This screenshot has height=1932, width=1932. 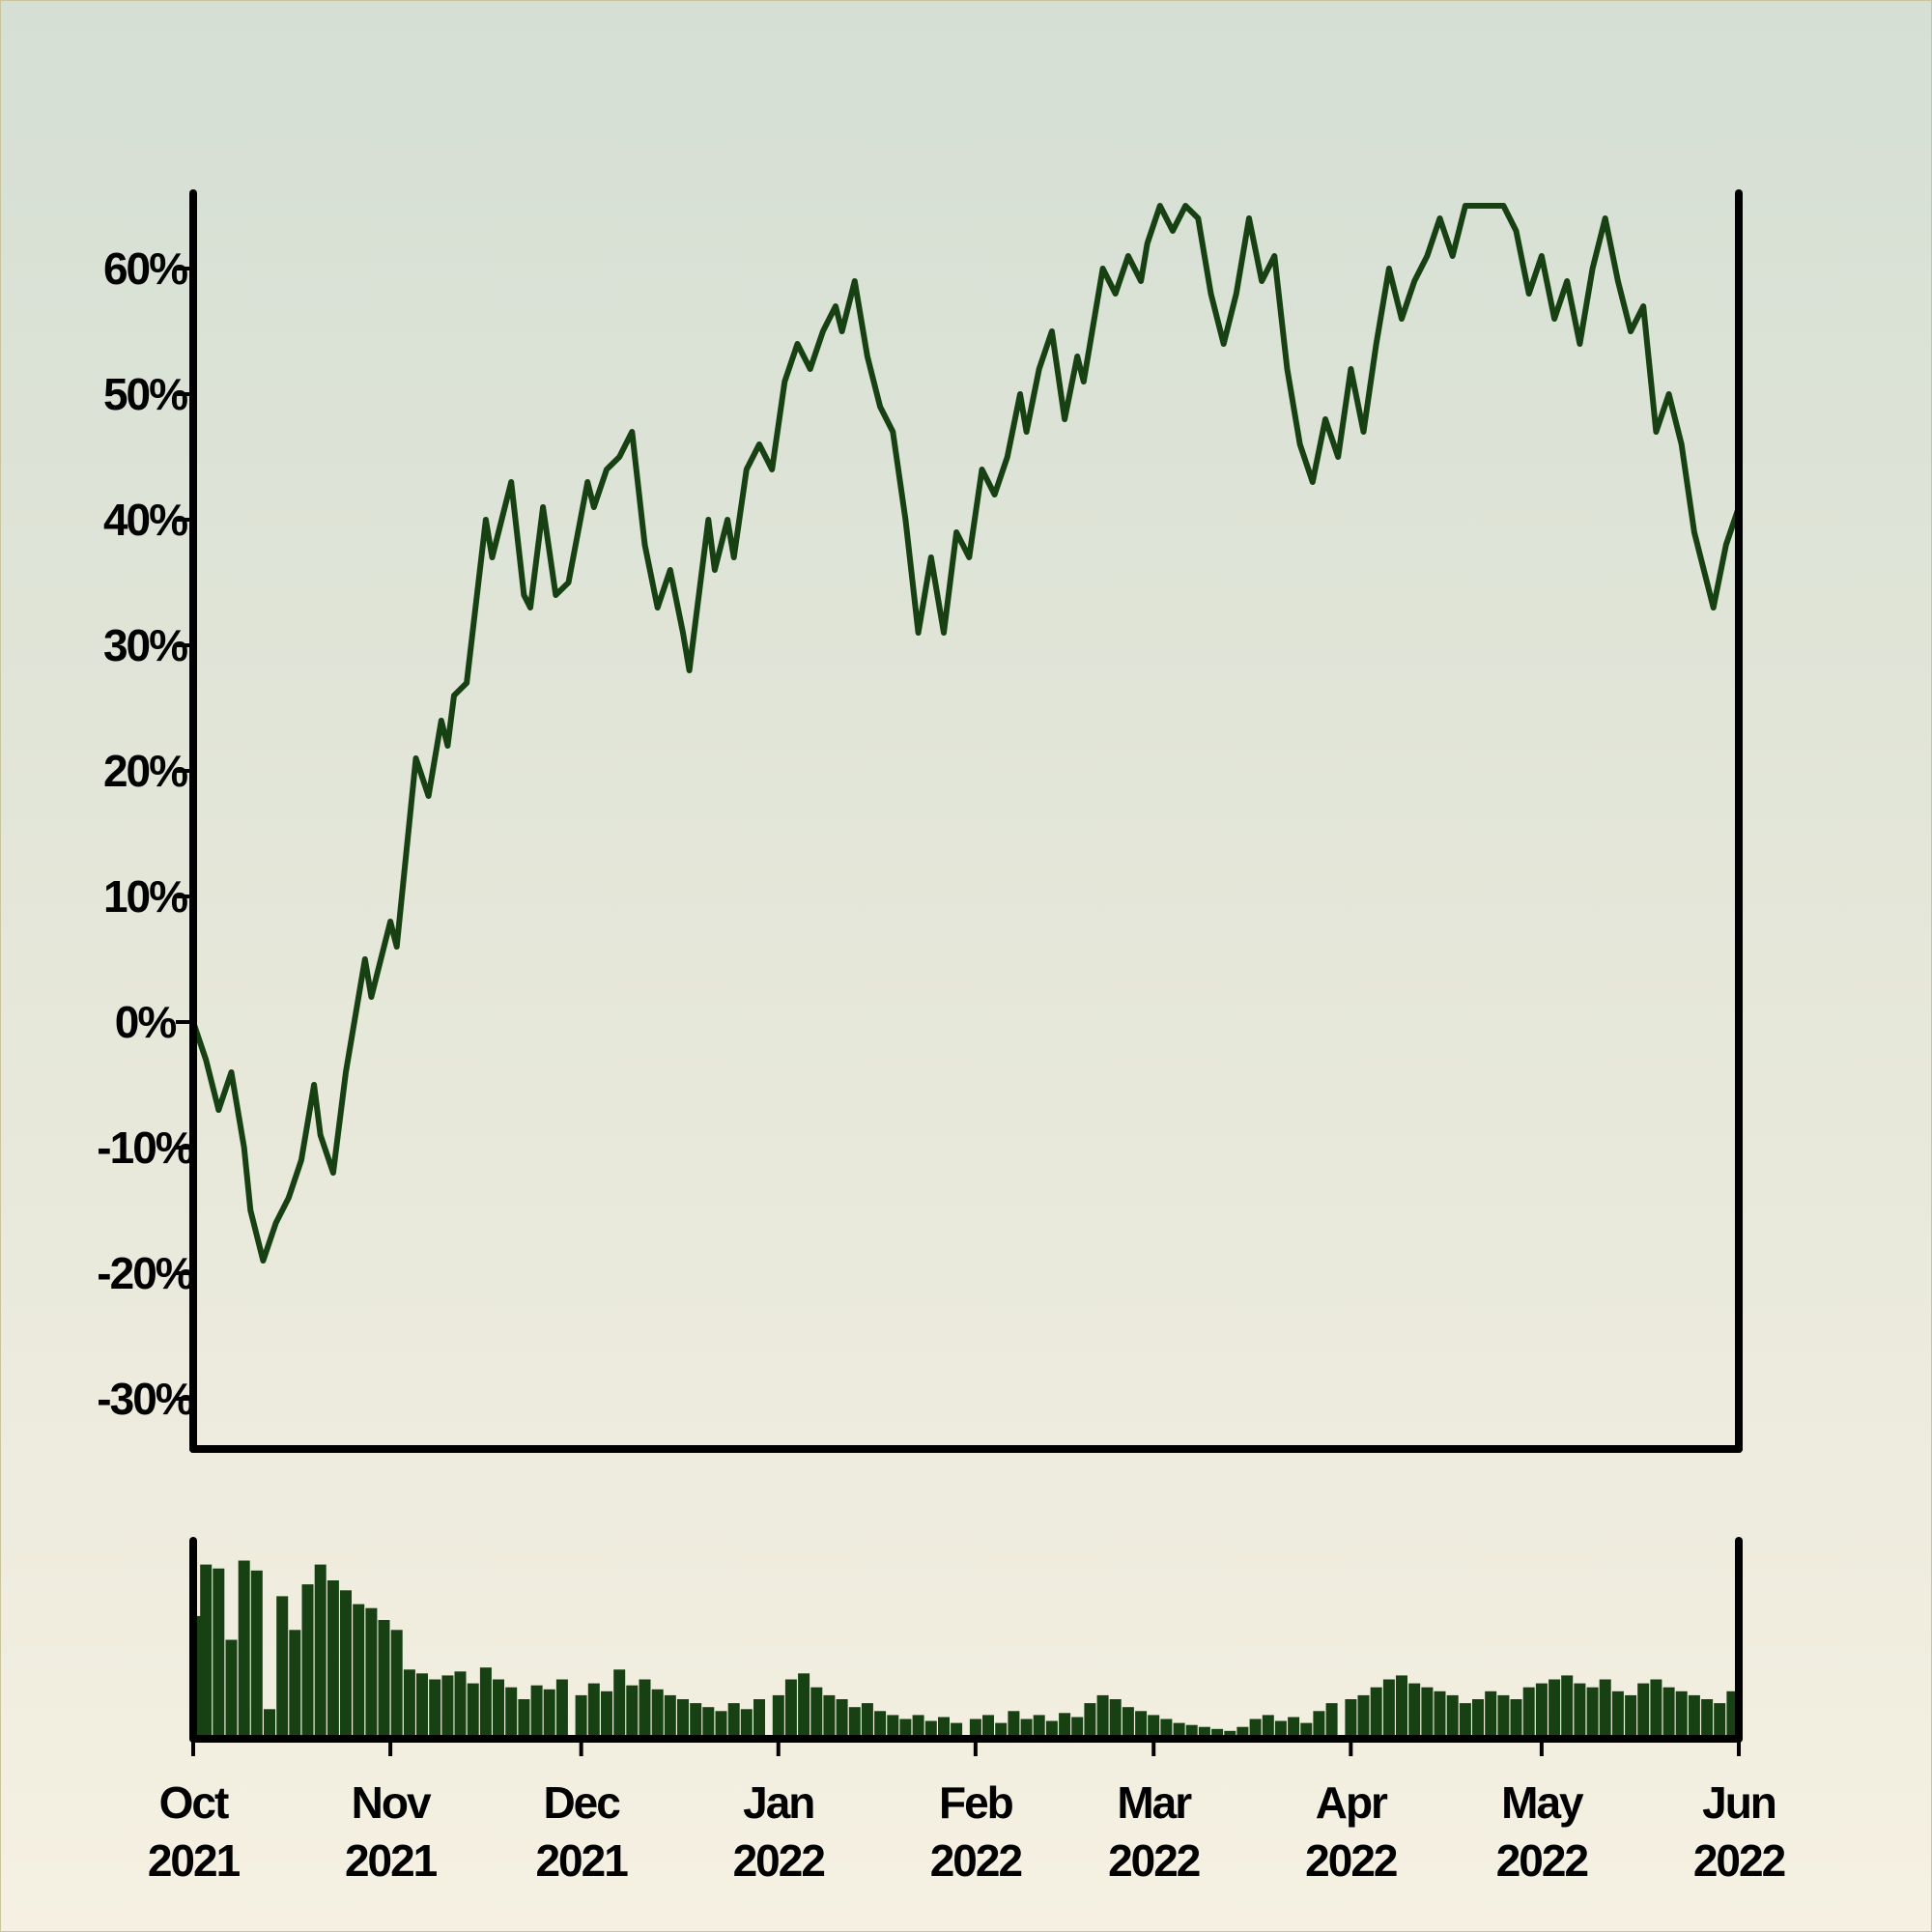 What do you see at coordinates (1154, 1802) in the screenshot?
I see `x-tick-label-month: Mar` at bounding box center [1154, 1802].